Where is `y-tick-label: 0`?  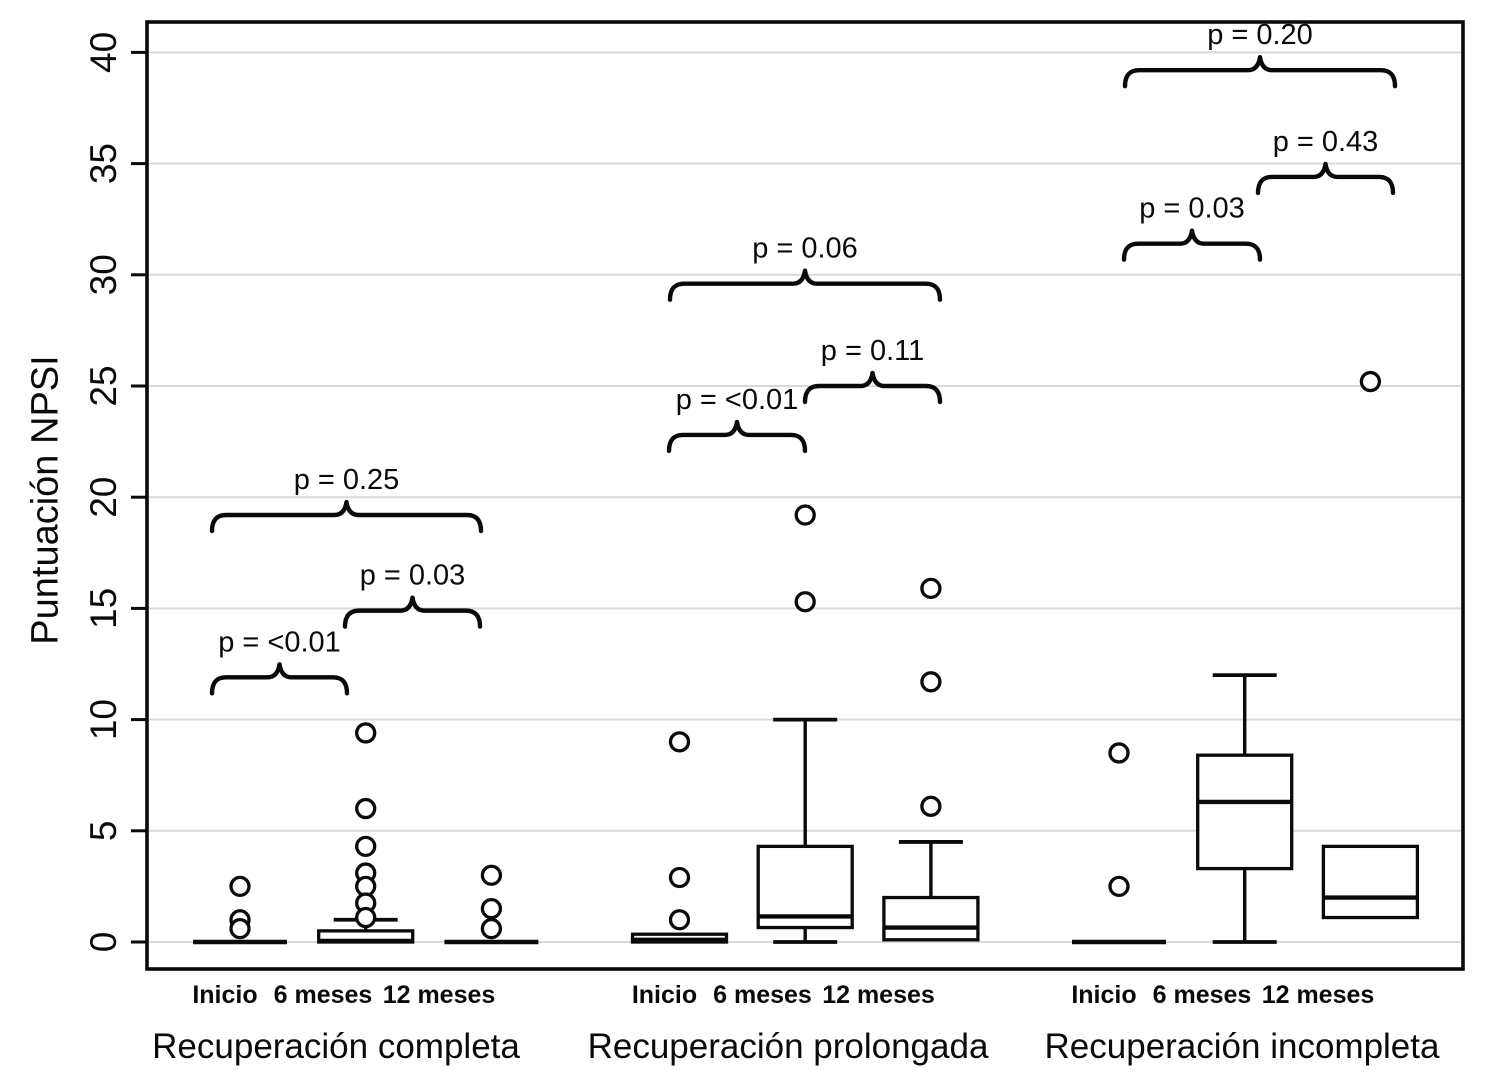 y-tick-label: 0 is located at coordinates (103, 942).